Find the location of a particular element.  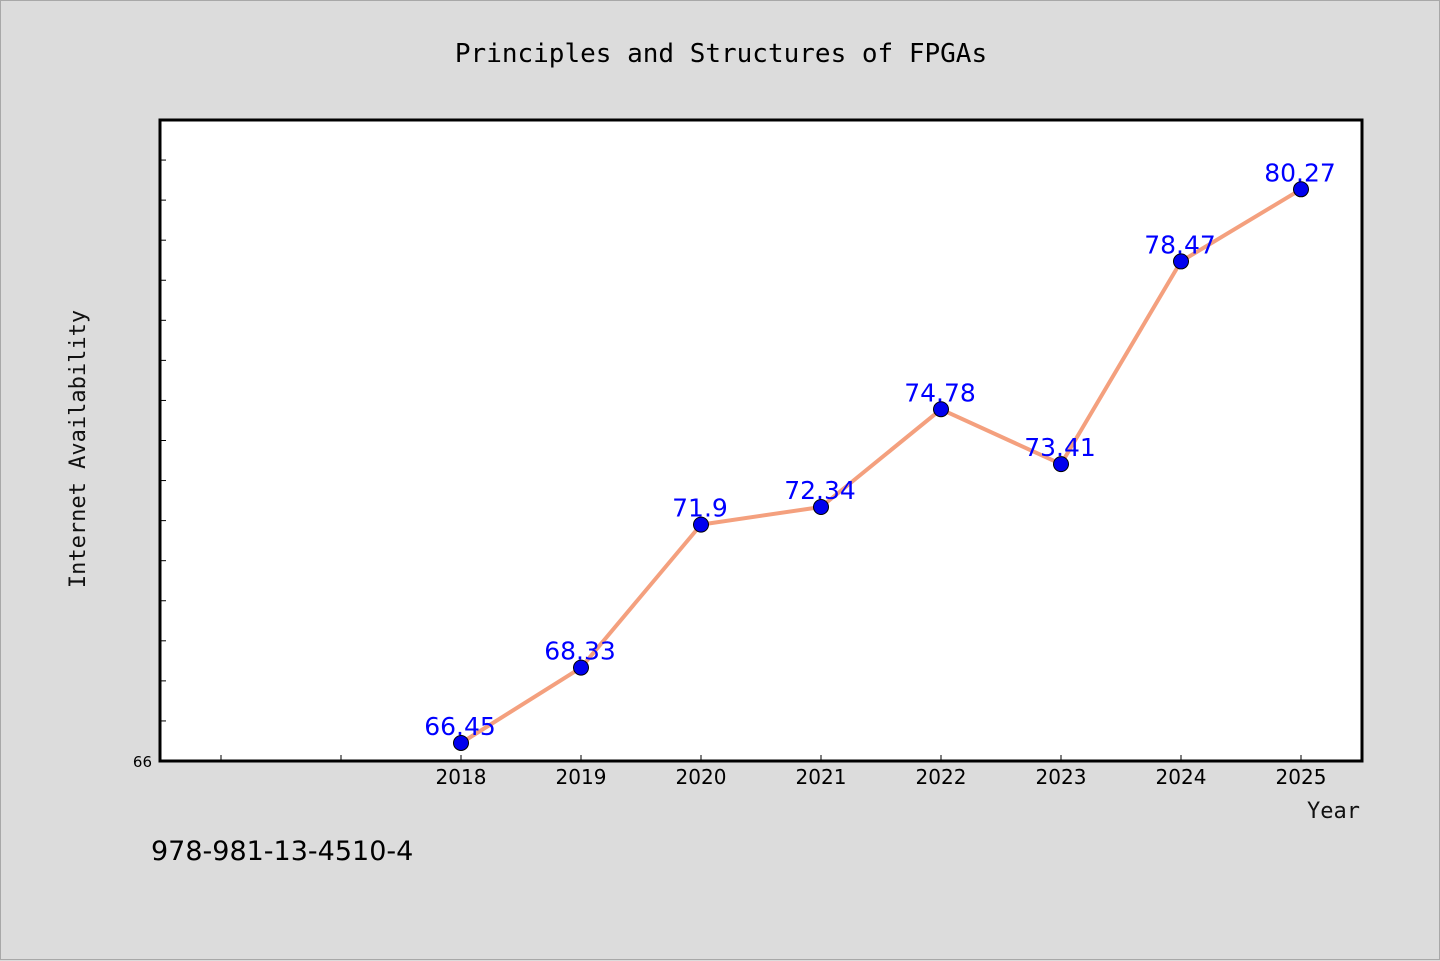

data-label: 80.27 is located at coordinates (1300, 172).